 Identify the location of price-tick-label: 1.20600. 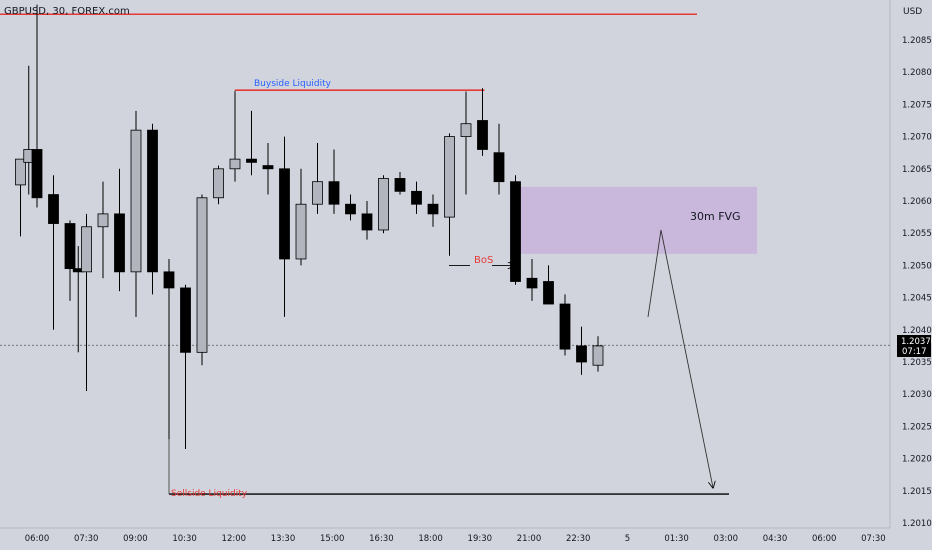
(917, 202).